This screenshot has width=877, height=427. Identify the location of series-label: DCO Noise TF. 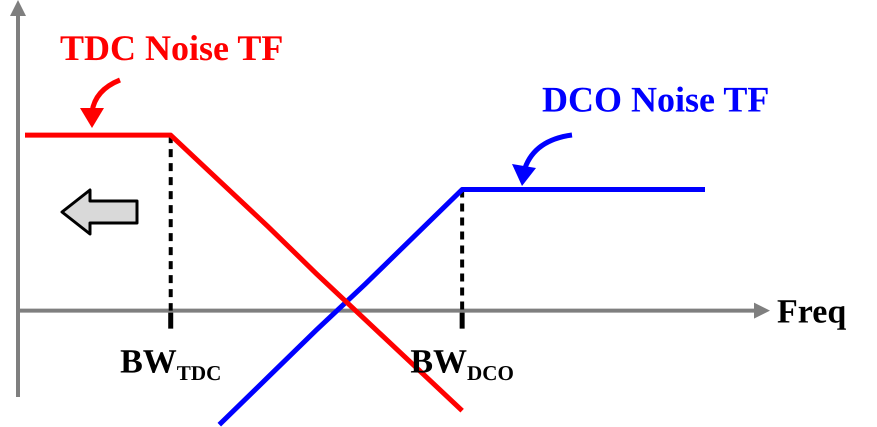
(656, 100).